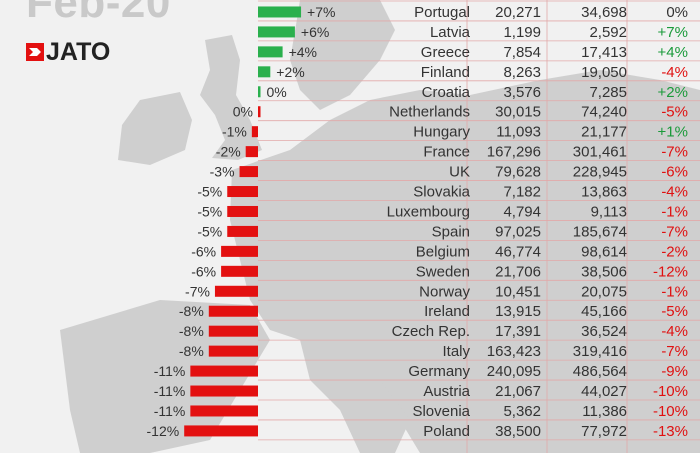 This screenshot has height=453, width=700. What do you see at coordinates (441, 411) in the screenshot?
I see `country-name: Slovenia` at bounding box center [441, 411].